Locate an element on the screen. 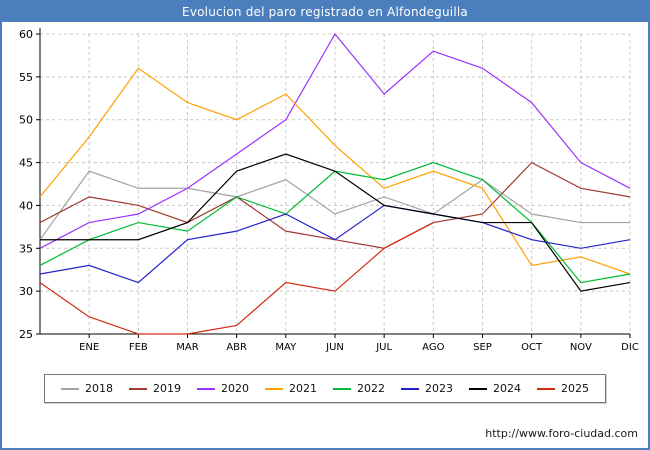 This screenshot has height=450, width=650. x-tick-label: AGO is located at coordinates (433, 347).